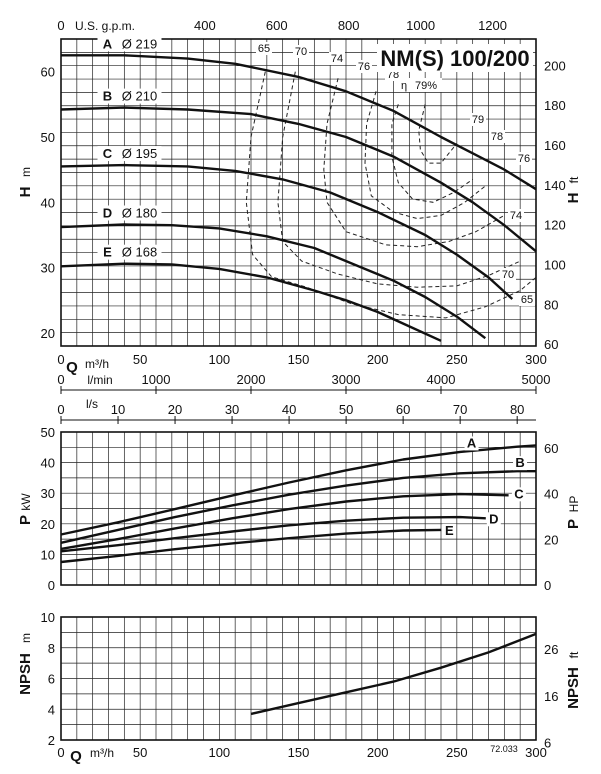  I want to click on head-x-tick: 250, so click(457, 359).